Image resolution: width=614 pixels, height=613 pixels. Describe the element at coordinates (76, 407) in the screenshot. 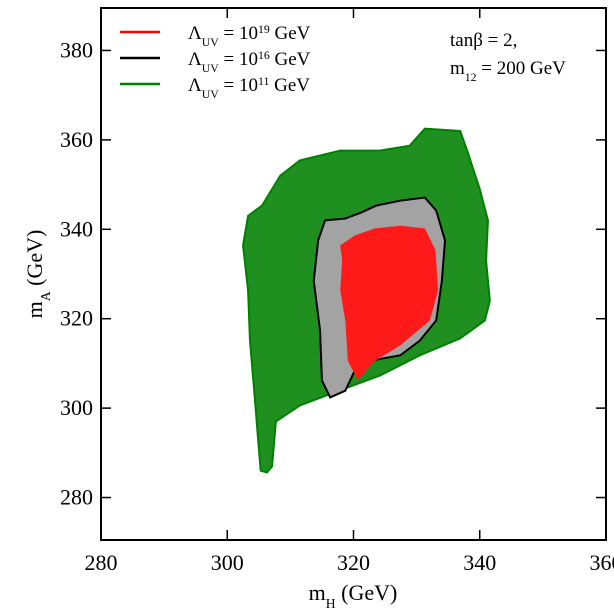

I see `y-tick-label: 300` at that location.